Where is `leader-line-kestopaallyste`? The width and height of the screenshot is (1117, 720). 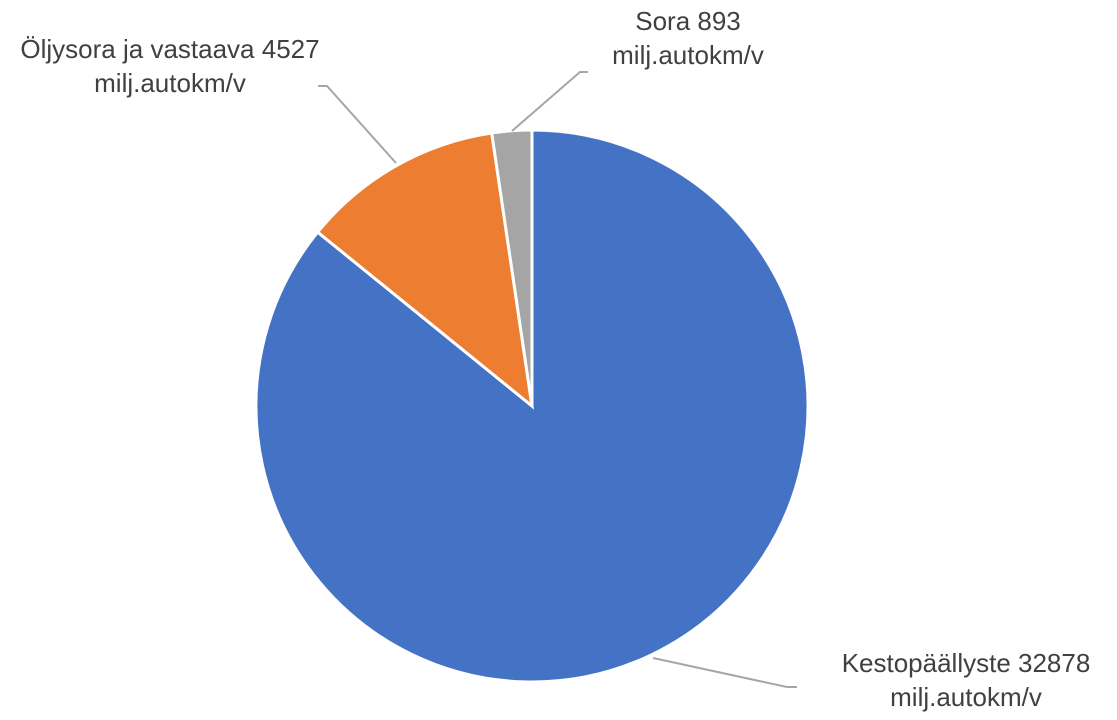 leader-line-kestopaallyste is located at coordinates (724, 672).